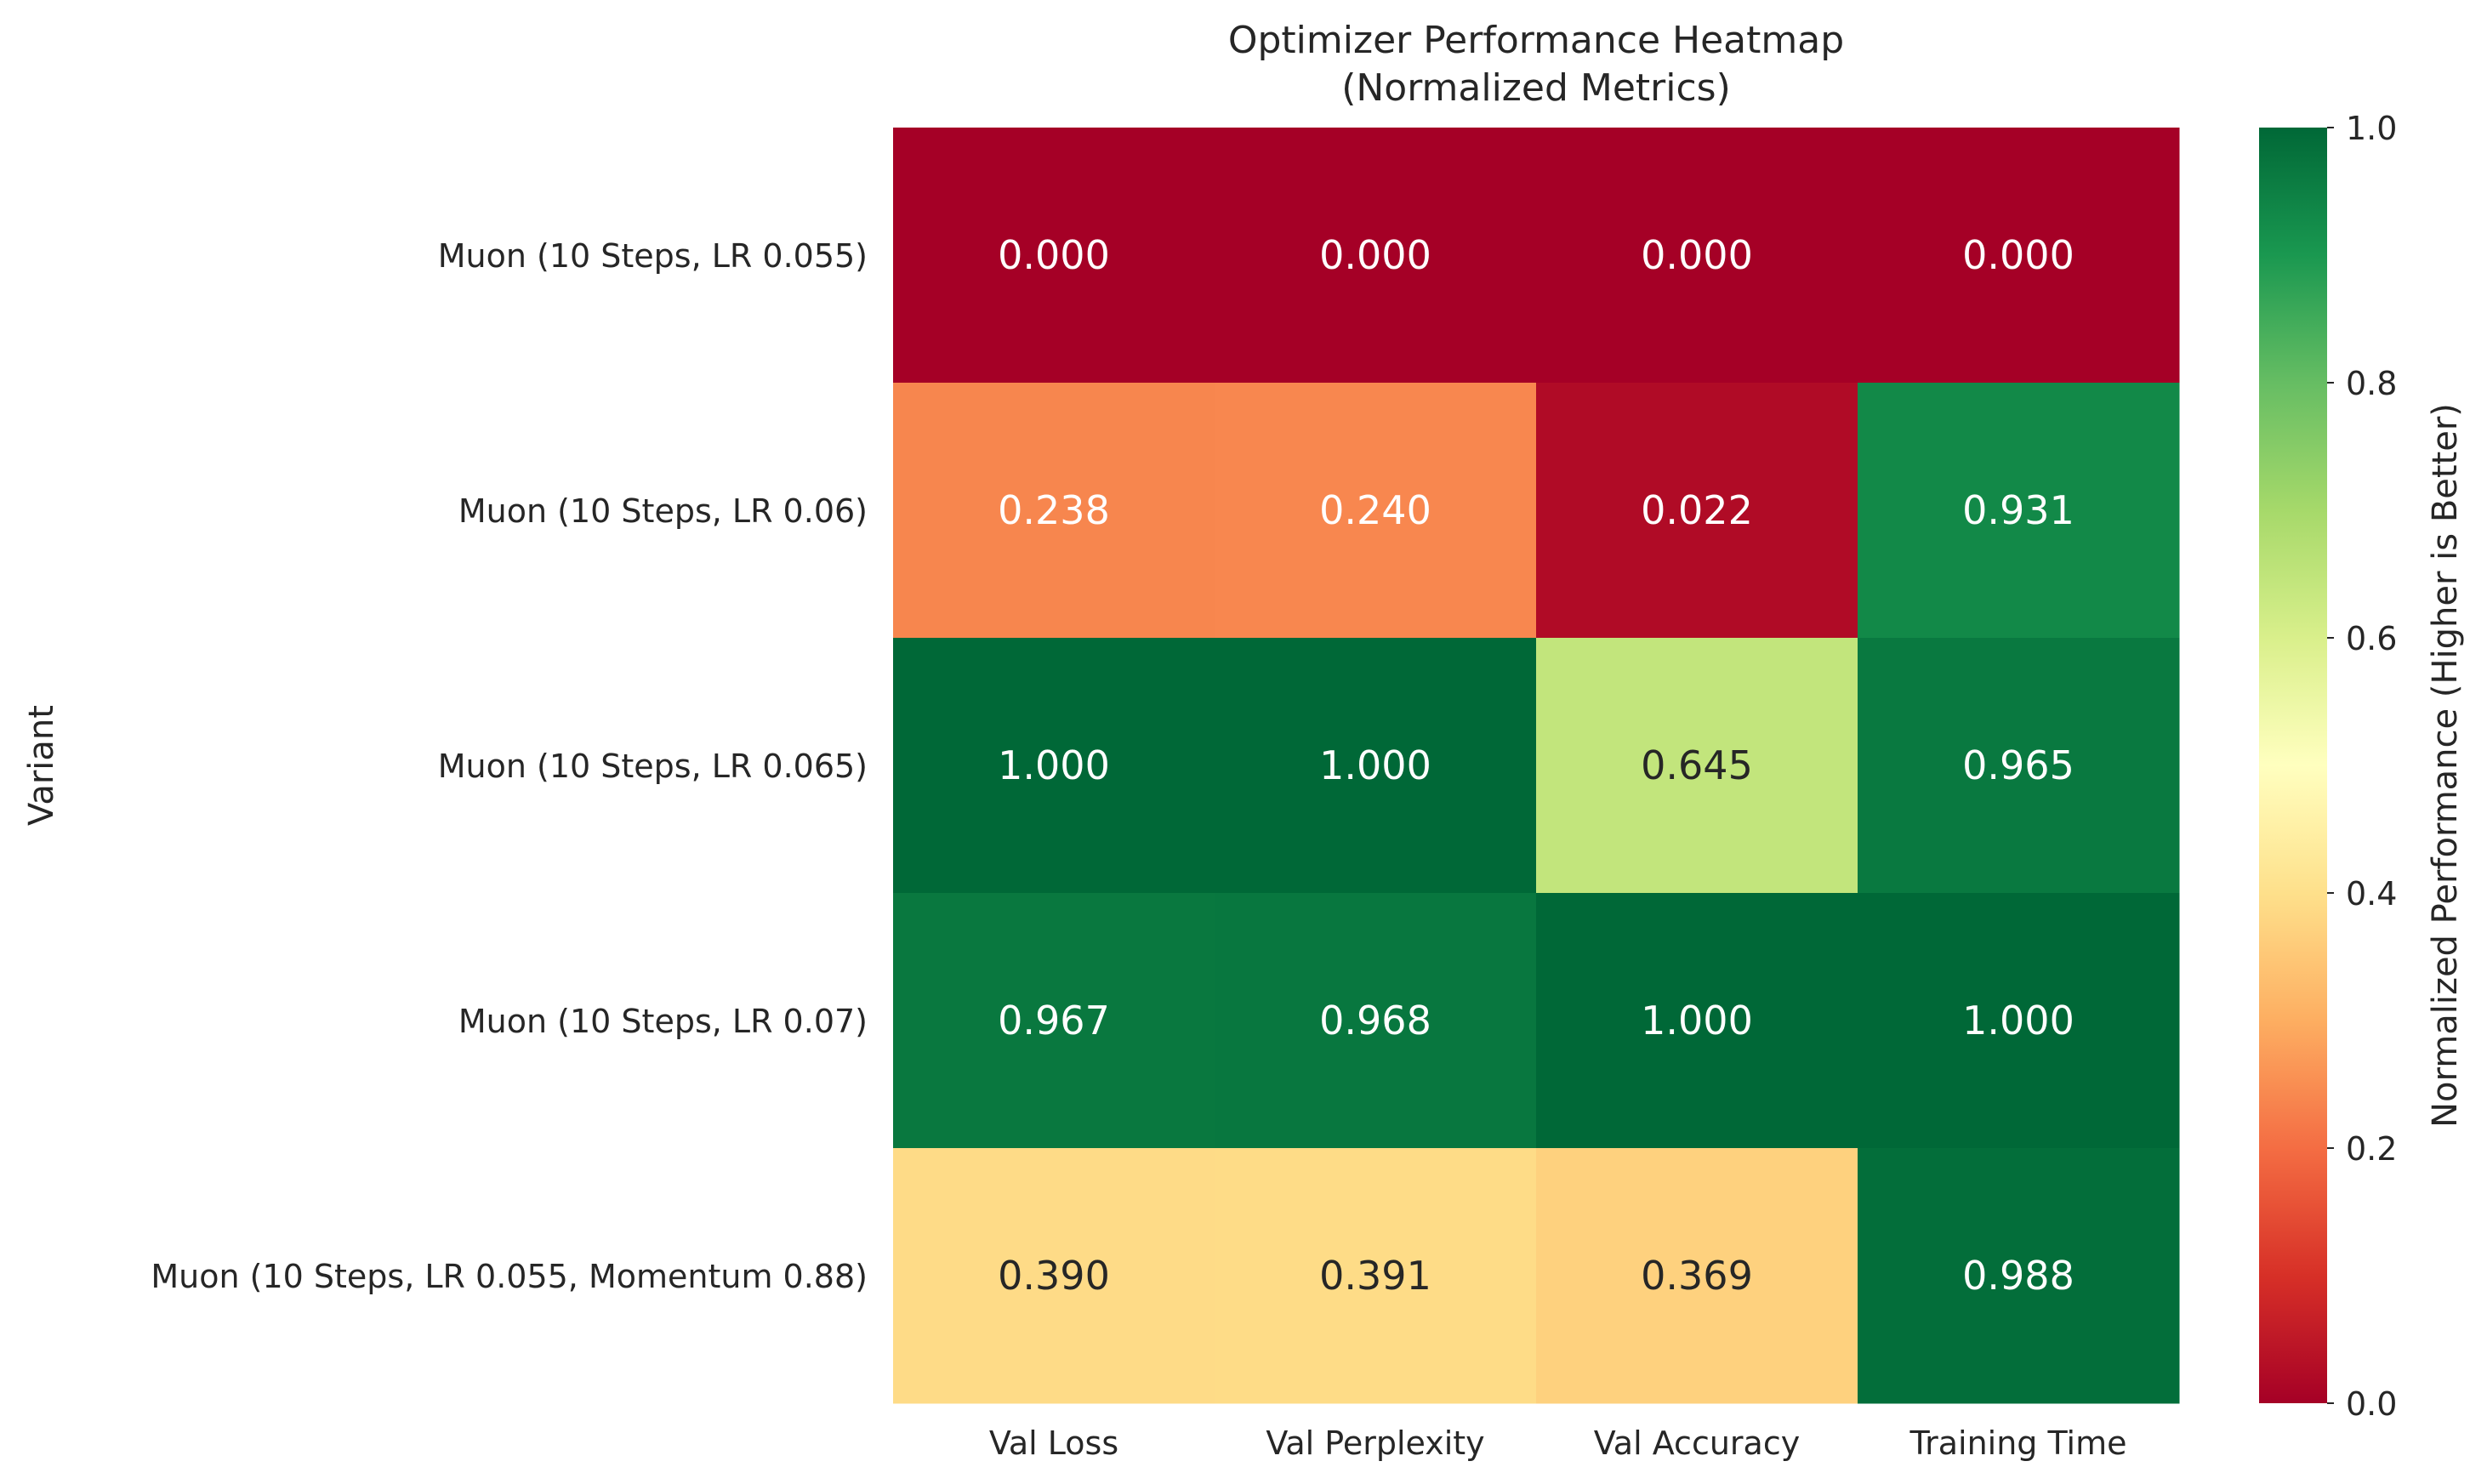  Describe the element at coordinates (41, 766) in the screenshot. I see `y-axis-label: Variant` at that location.